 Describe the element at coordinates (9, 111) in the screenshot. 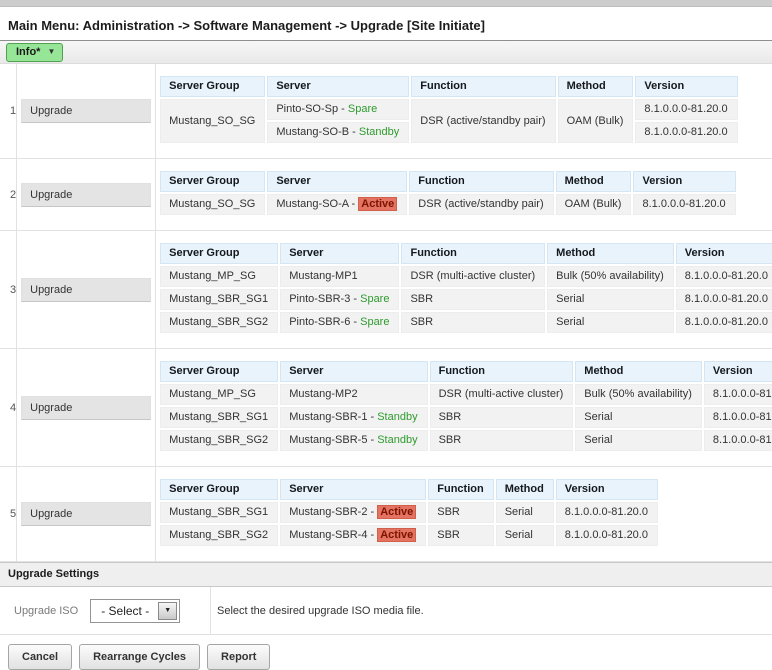

I see `cycle-number: 1` at that location.